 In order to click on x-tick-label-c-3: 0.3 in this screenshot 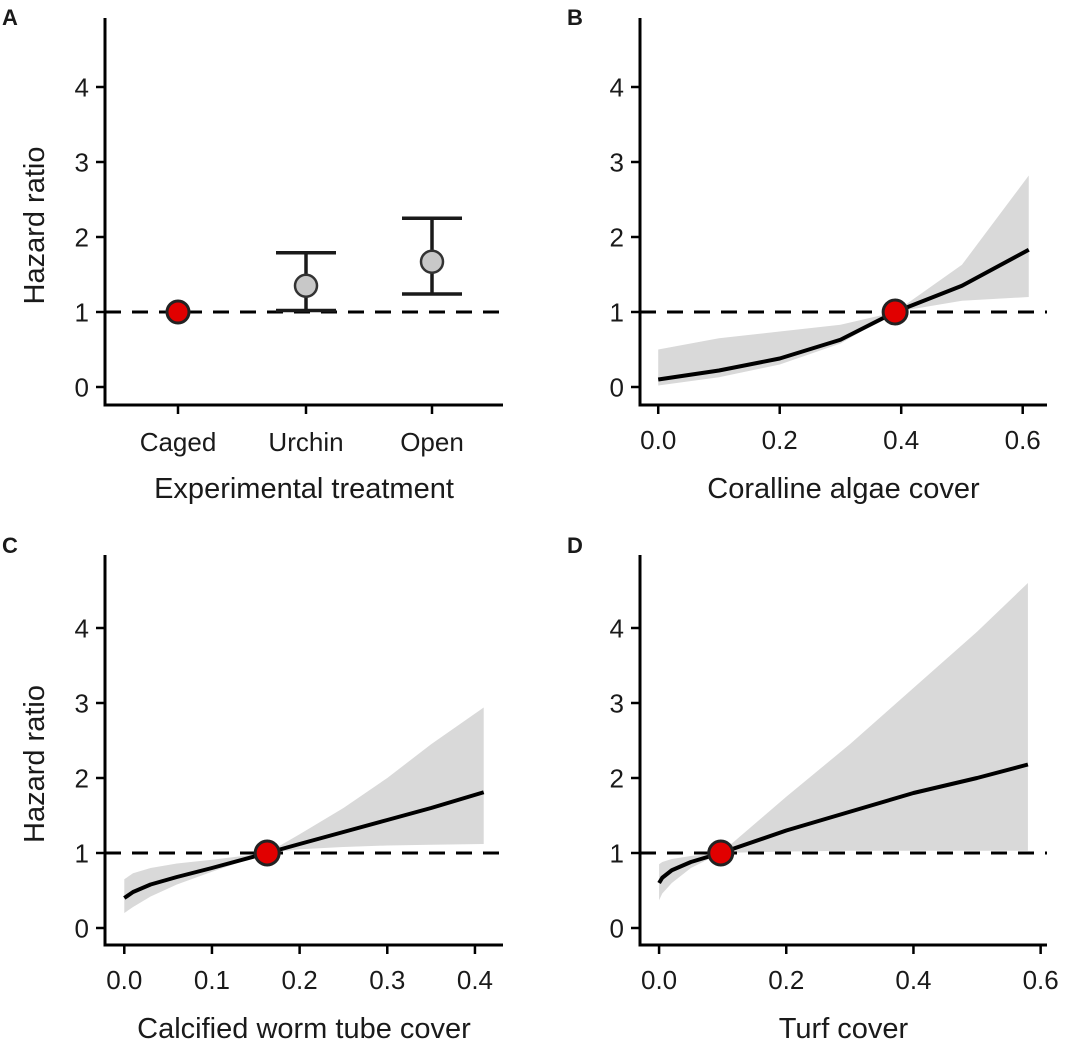, I will do `click(387, 980)`.